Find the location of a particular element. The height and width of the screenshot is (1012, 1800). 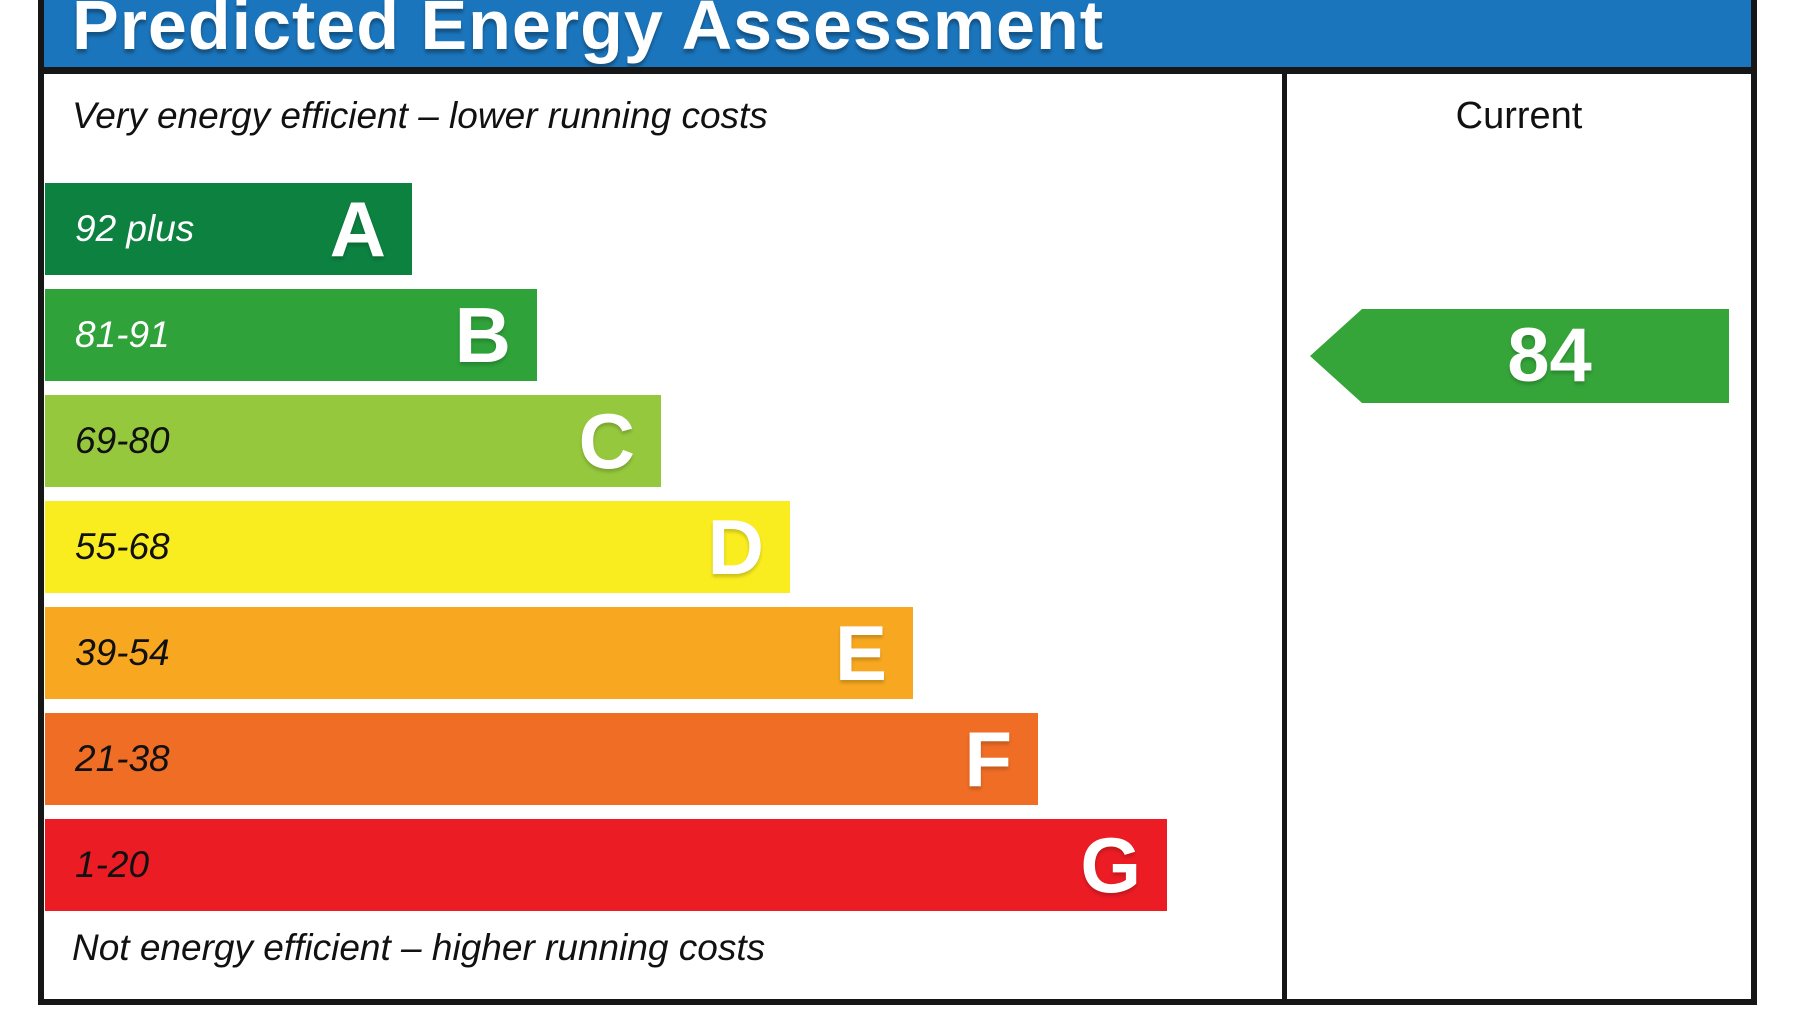

band-letter: A is located at coordinates (357, 229).